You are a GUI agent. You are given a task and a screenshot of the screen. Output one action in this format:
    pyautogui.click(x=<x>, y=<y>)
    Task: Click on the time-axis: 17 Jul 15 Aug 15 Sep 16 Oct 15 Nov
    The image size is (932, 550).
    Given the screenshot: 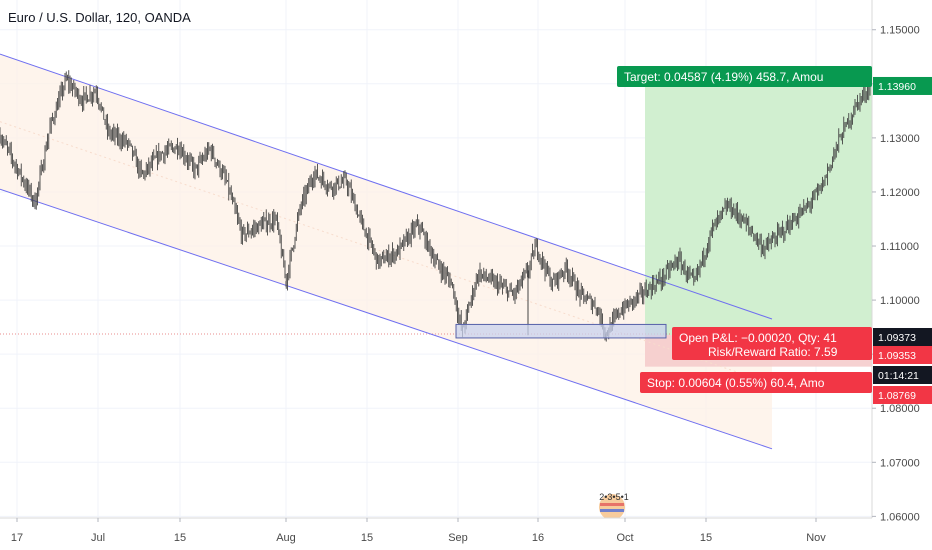 What is the action you would take?
    pyautogui.click(x=418, y=531)
    